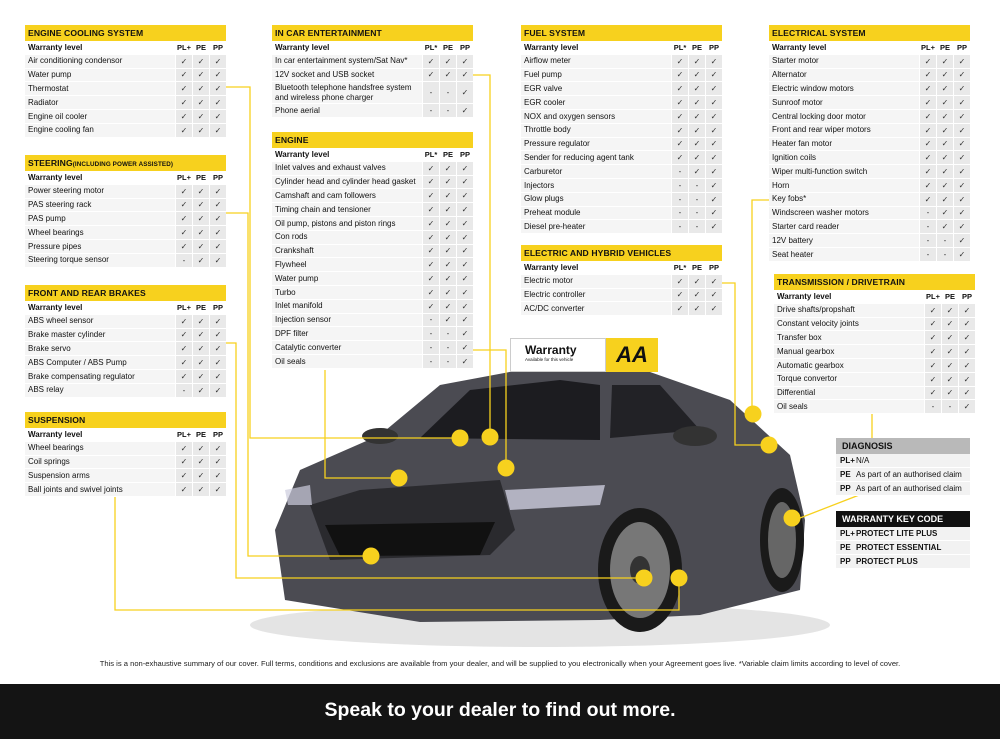  Describe the element at coordinates (869, 75) in the screenshot. I see `table-row: Alternator ✓ ✓ ✓` at that location.